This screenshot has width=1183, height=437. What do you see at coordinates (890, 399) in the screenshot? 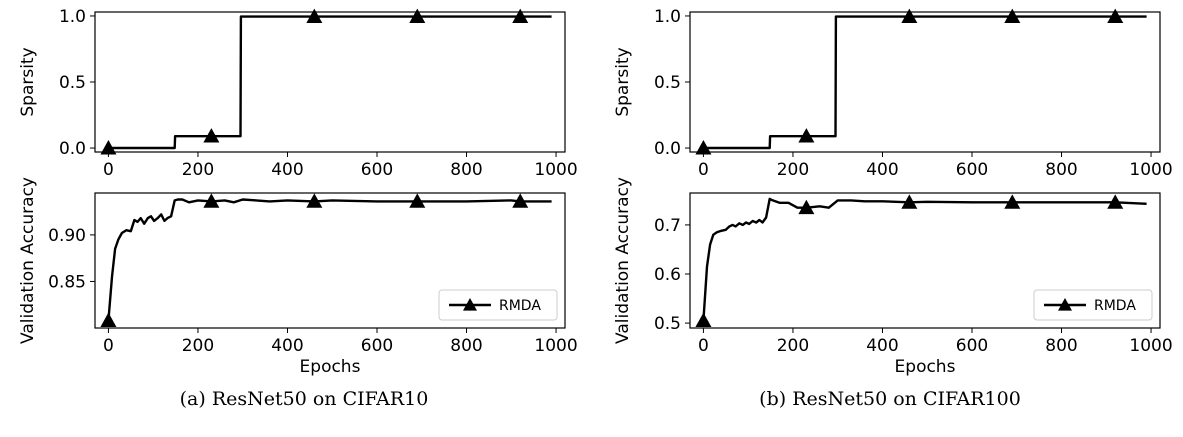
I see `caption-b: (b) ResNet50 on CIFAR100` at bounding box center [890, 399].